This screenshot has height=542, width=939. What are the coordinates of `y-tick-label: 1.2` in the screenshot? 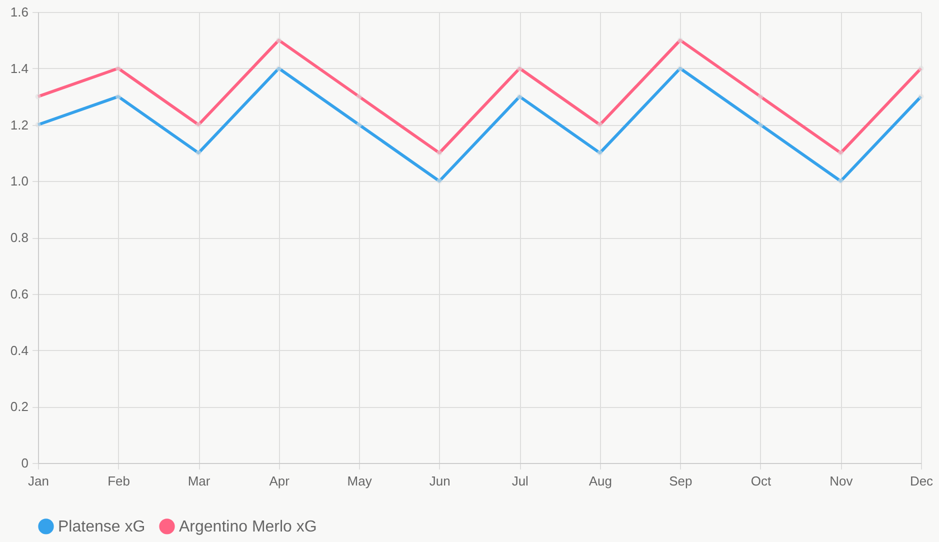 It's located at (19, 124).